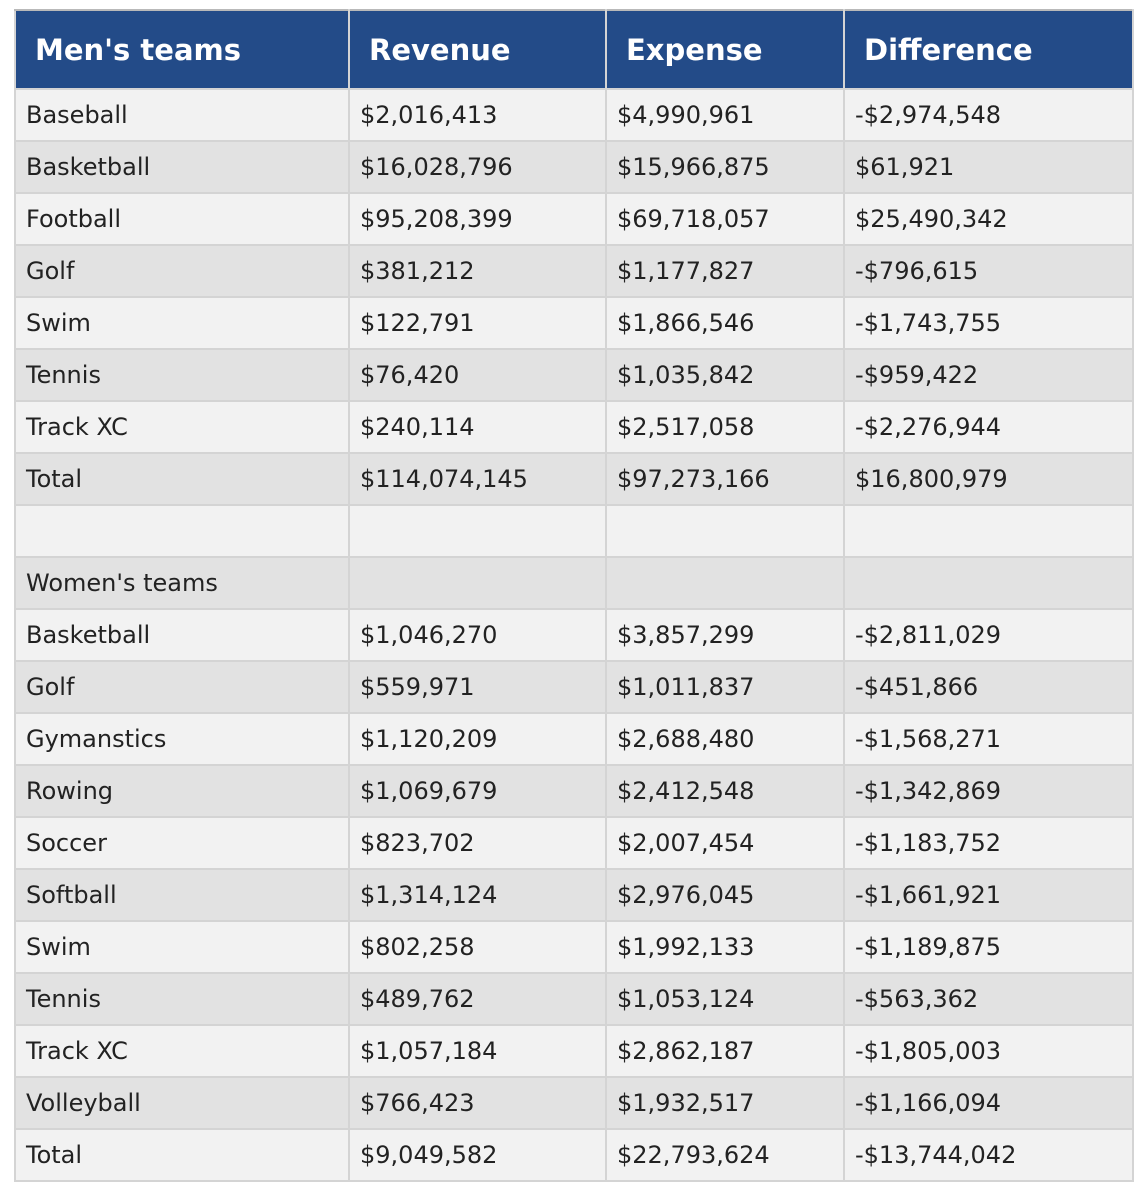 This screenshot has height=1192, width=1142. Describe the element at coordinates (182, 739) in the screenshot. I see `cell-team: Gymanstics` at that location.